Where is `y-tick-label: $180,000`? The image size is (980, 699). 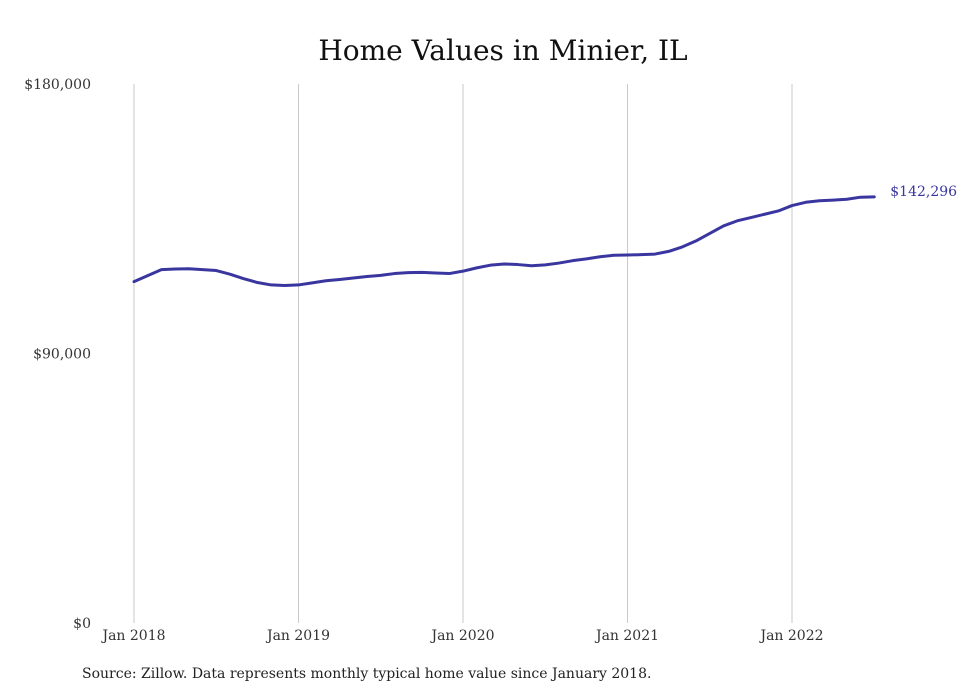
y-tick-label: $180,000 is located at coordinates (57, 85).